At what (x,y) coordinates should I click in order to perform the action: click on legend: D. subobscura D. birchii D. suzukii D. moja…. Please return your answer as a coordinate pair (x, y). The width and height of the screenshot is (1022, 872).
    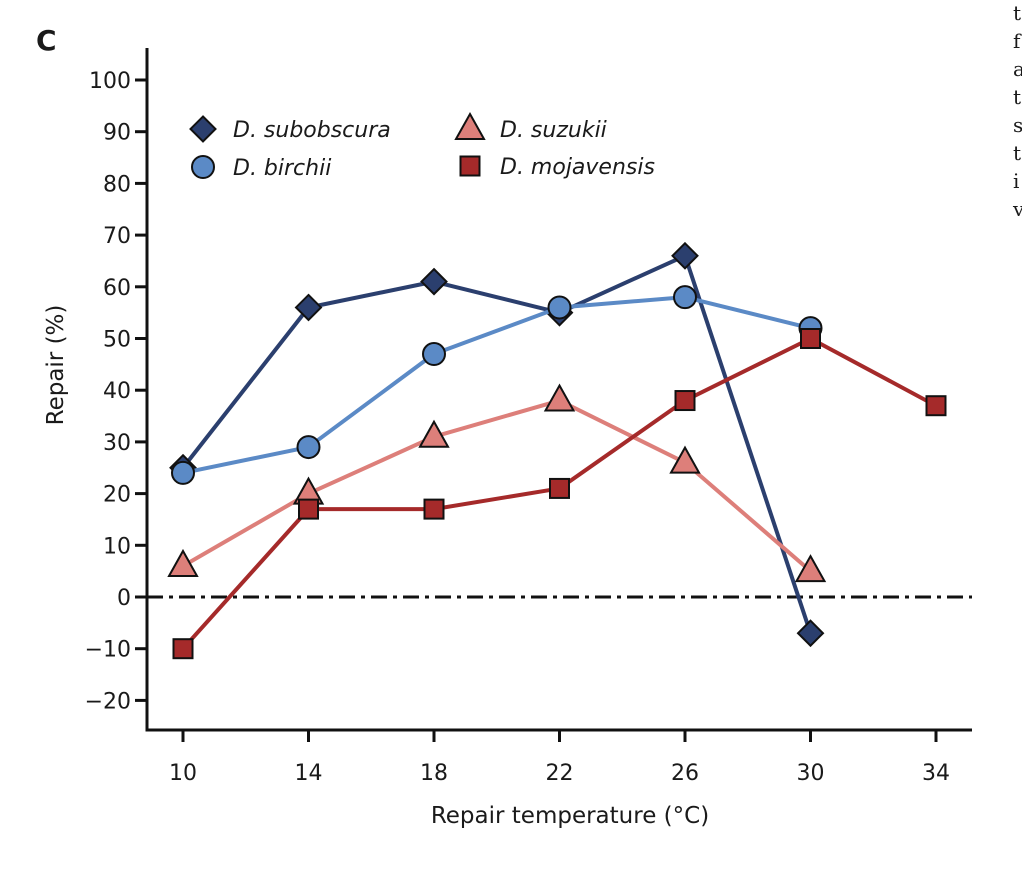
    Looking at the image, I should click on (422, 146).